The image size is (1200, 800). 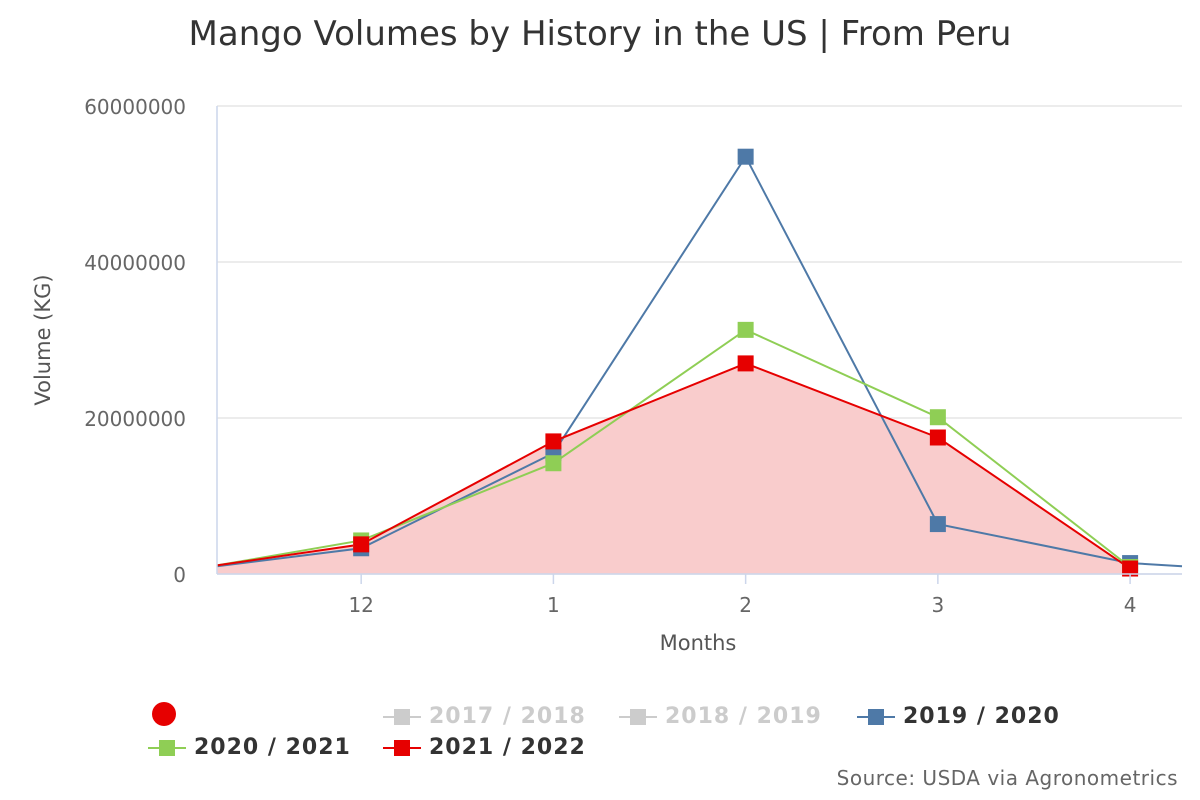 I want to click on legend-label: 2017 / 2018, so click(x=507, y=716).